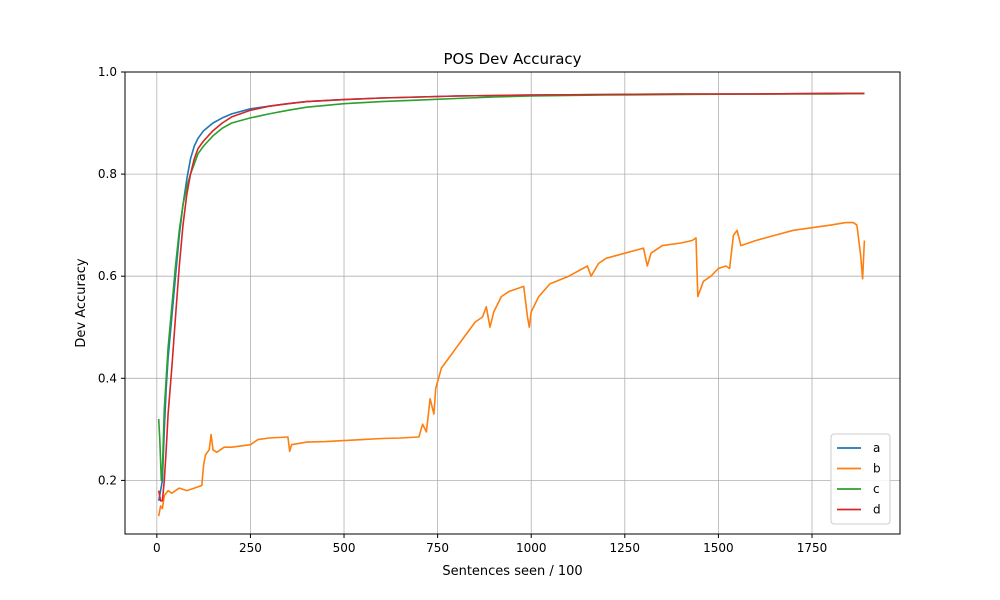  What do you see at coordinates (860, 479) in the screenshot?
I see `legend-box` at bounding box center [860, 479].